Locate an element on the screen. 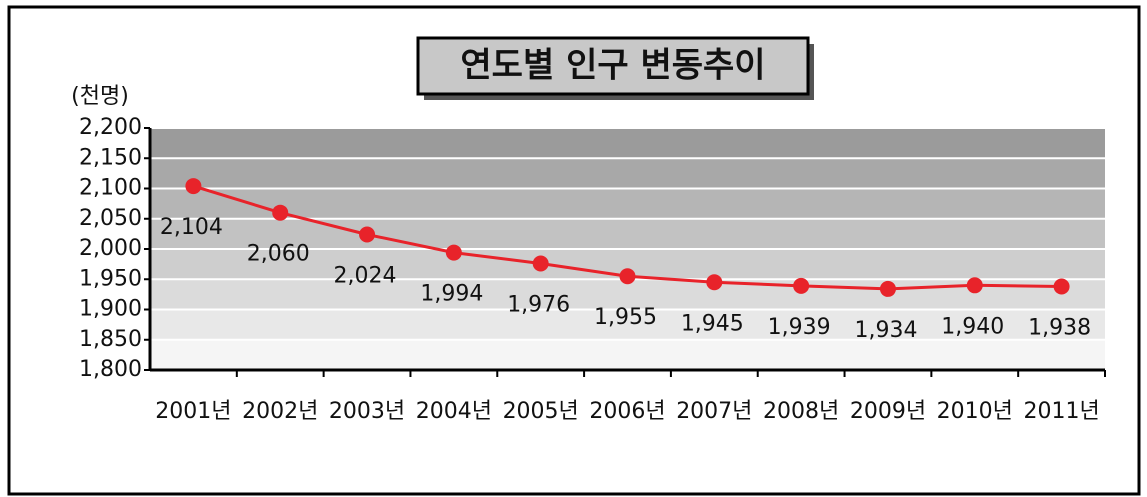 The image size is (1147, 497). x-tick-label: 2005년 is located at coordinates (541, 411).